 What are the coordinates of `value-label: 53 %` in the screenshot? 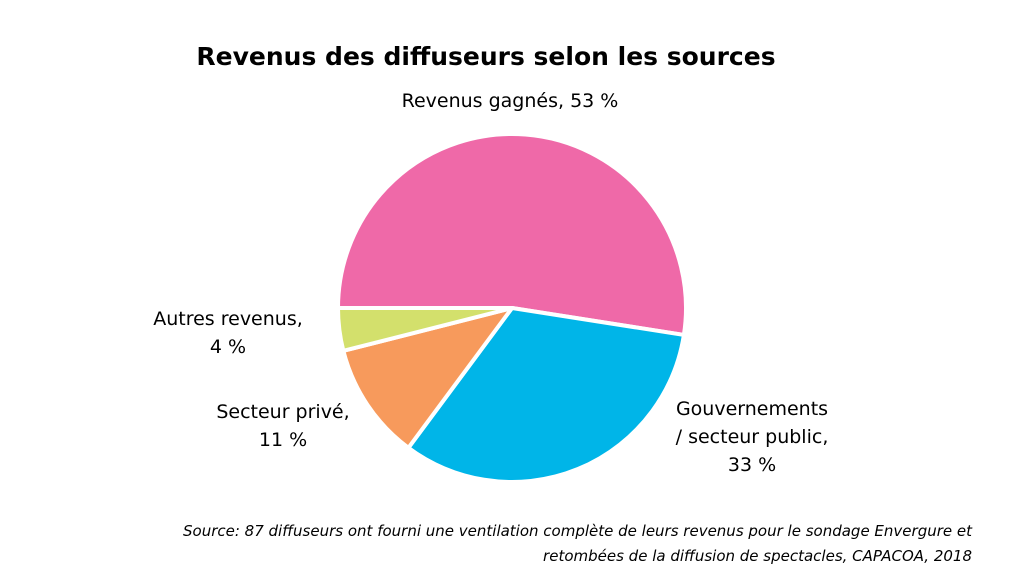 It's located at (594, 101).